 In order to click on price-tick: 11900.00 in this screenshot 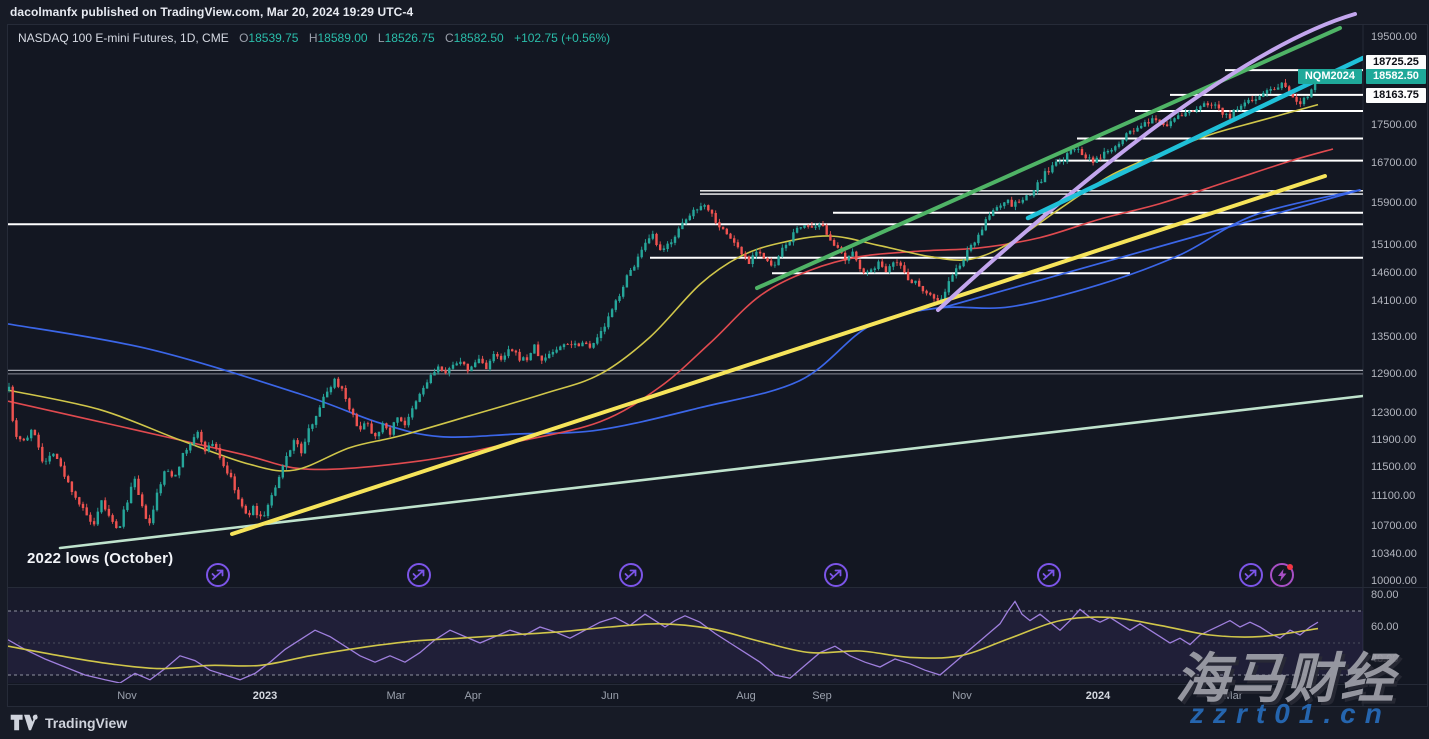, I will do `click(1394, 439)`.